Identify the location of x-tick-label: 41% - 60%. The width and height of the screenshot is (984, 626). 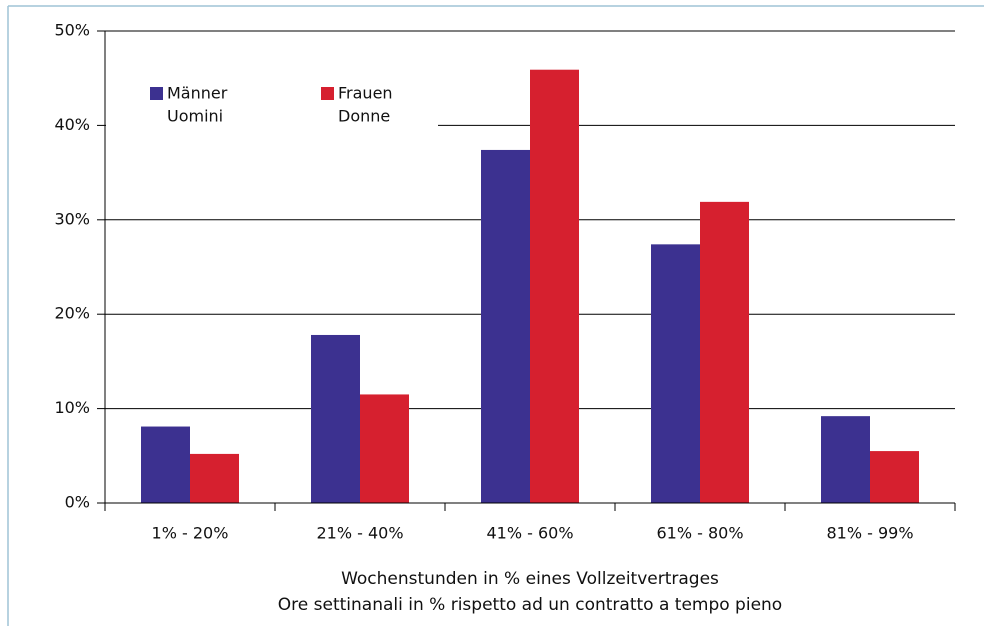
(529, 533).